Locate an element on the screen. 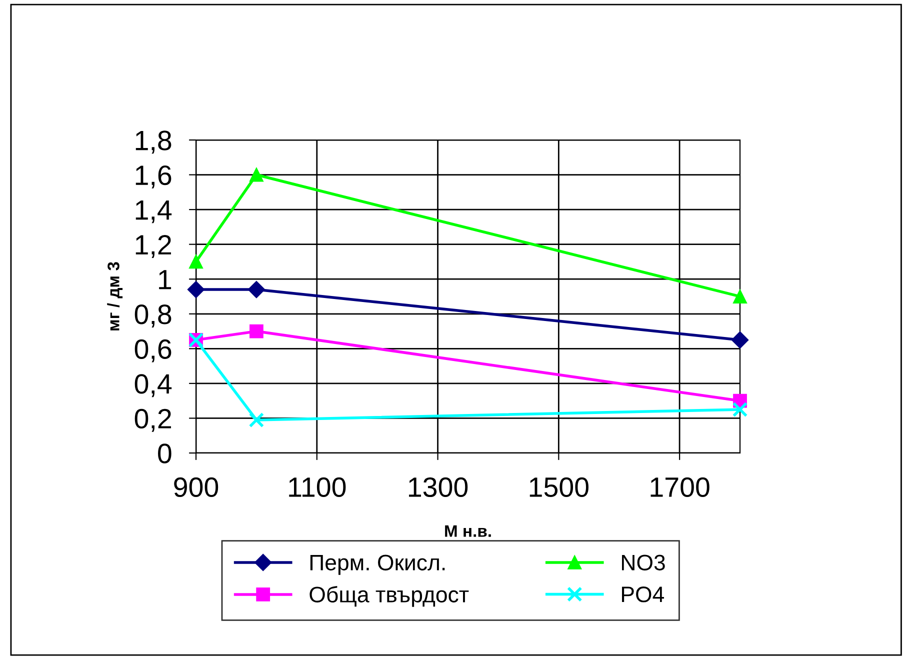  x-axis-title: М н.в. is located at coordinates (468, 531).